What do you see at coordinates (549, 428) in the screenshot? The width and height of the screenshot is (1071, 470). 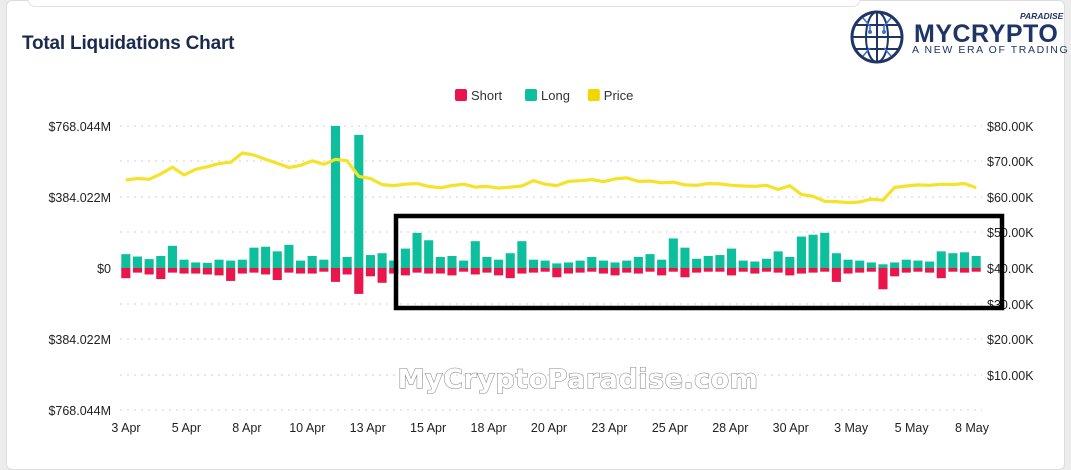 I see `x-axis-tick-label: 20 Apr` at bounding box center [549, 428].